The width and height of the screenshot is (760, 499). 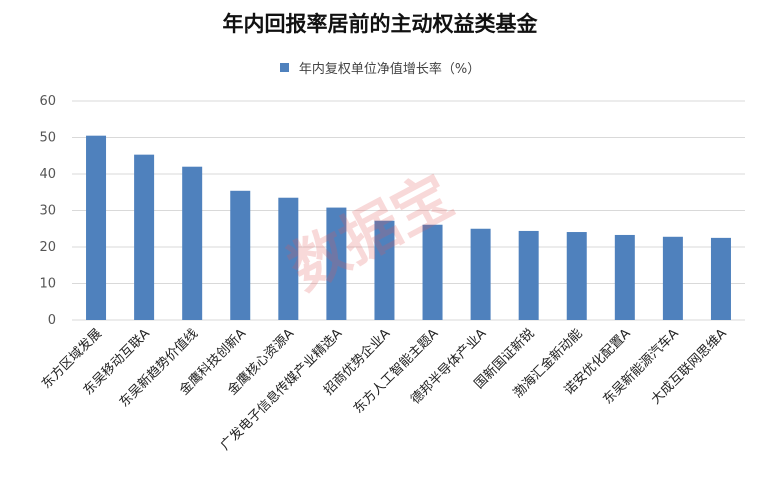 I want to click on legend-swatch, so click(x=284, y=67).